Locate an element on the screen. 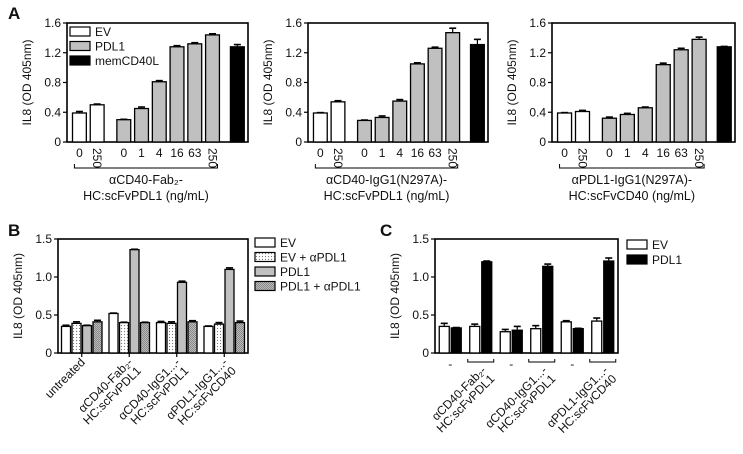 The height and width of the screenshot is (454, 743). y-tick-label: 1.6 is located at coordinates (293, 23).